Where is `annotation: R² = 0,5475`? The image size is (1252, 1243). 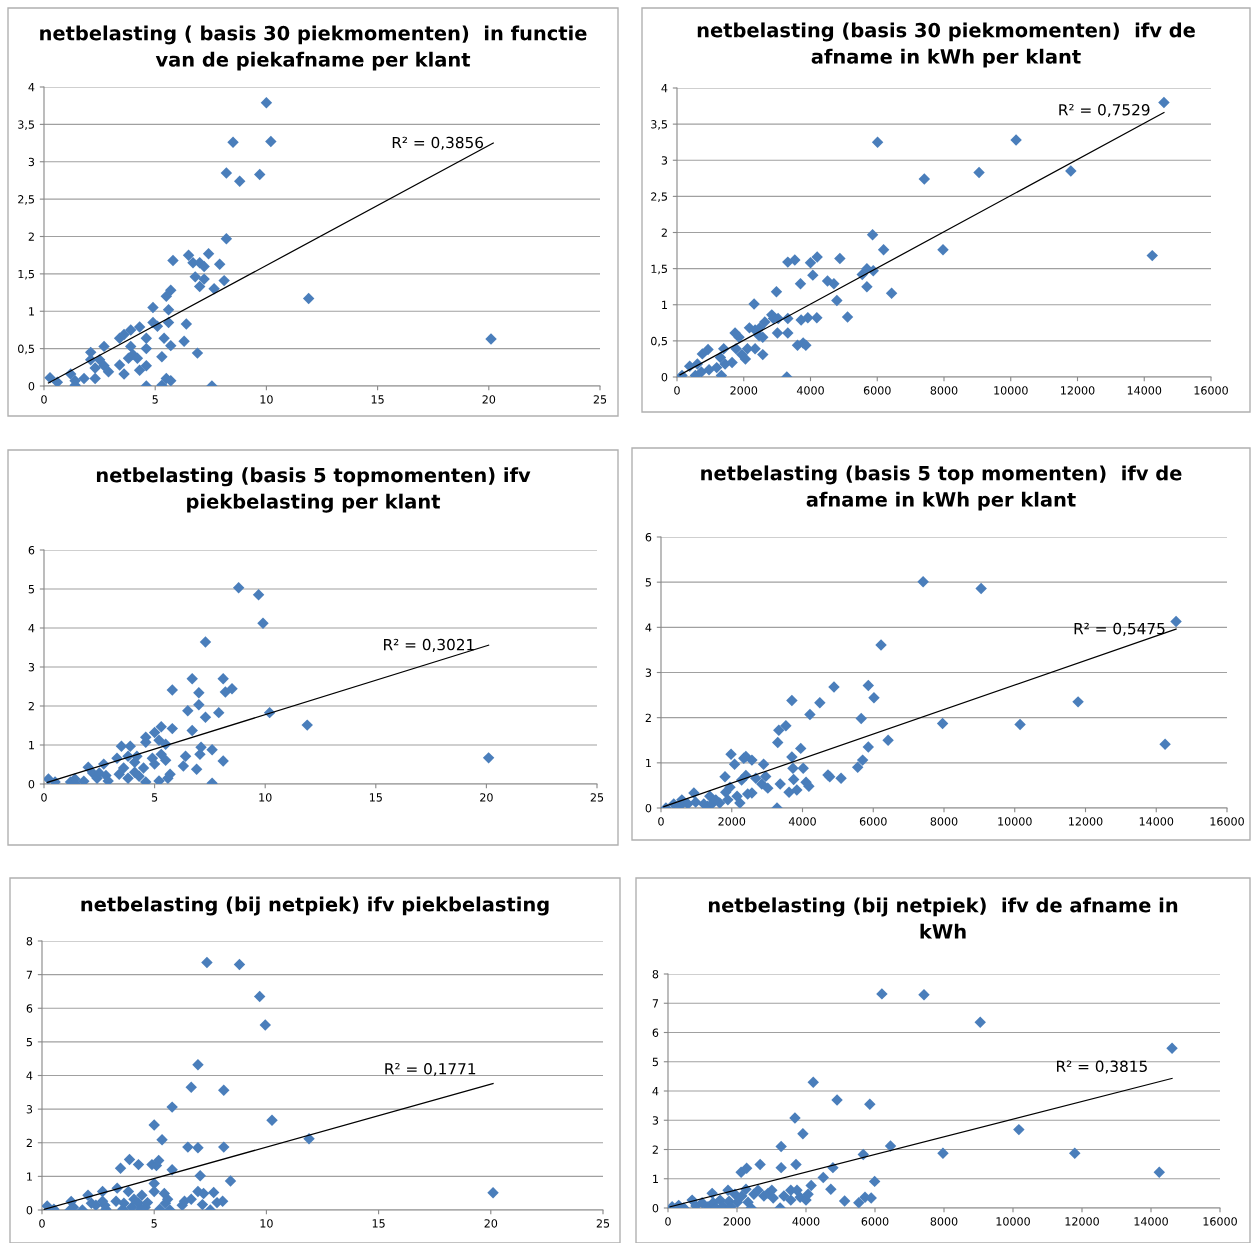
annotation: R² = 0,5475 is located at coordinates (1119, 629).